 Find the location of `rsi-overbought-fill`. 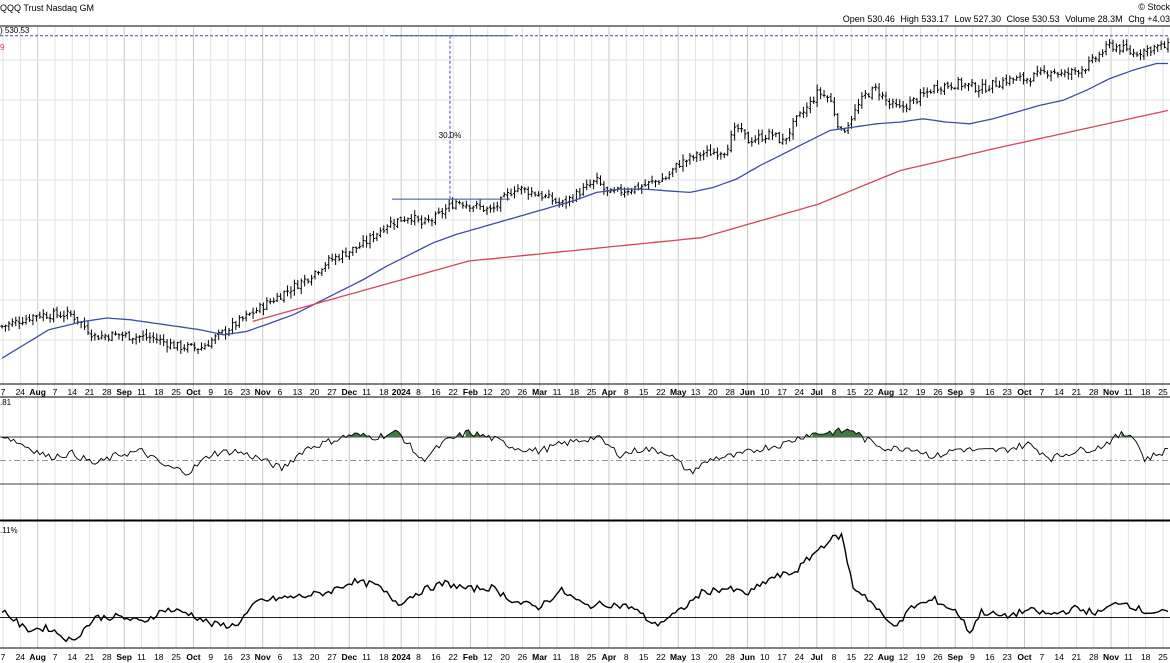

rsi-overbought-fill is located at coordinates (475, 433).